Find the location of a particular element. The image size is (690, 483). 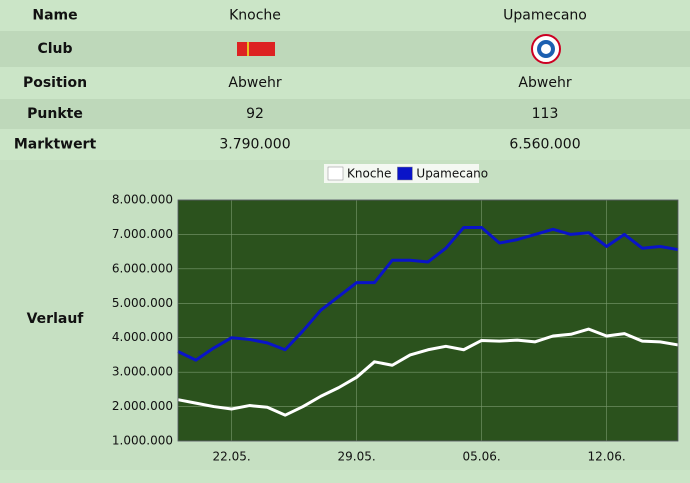

y-tick-label: 3.000.000 is located at coordinates (142, 372).